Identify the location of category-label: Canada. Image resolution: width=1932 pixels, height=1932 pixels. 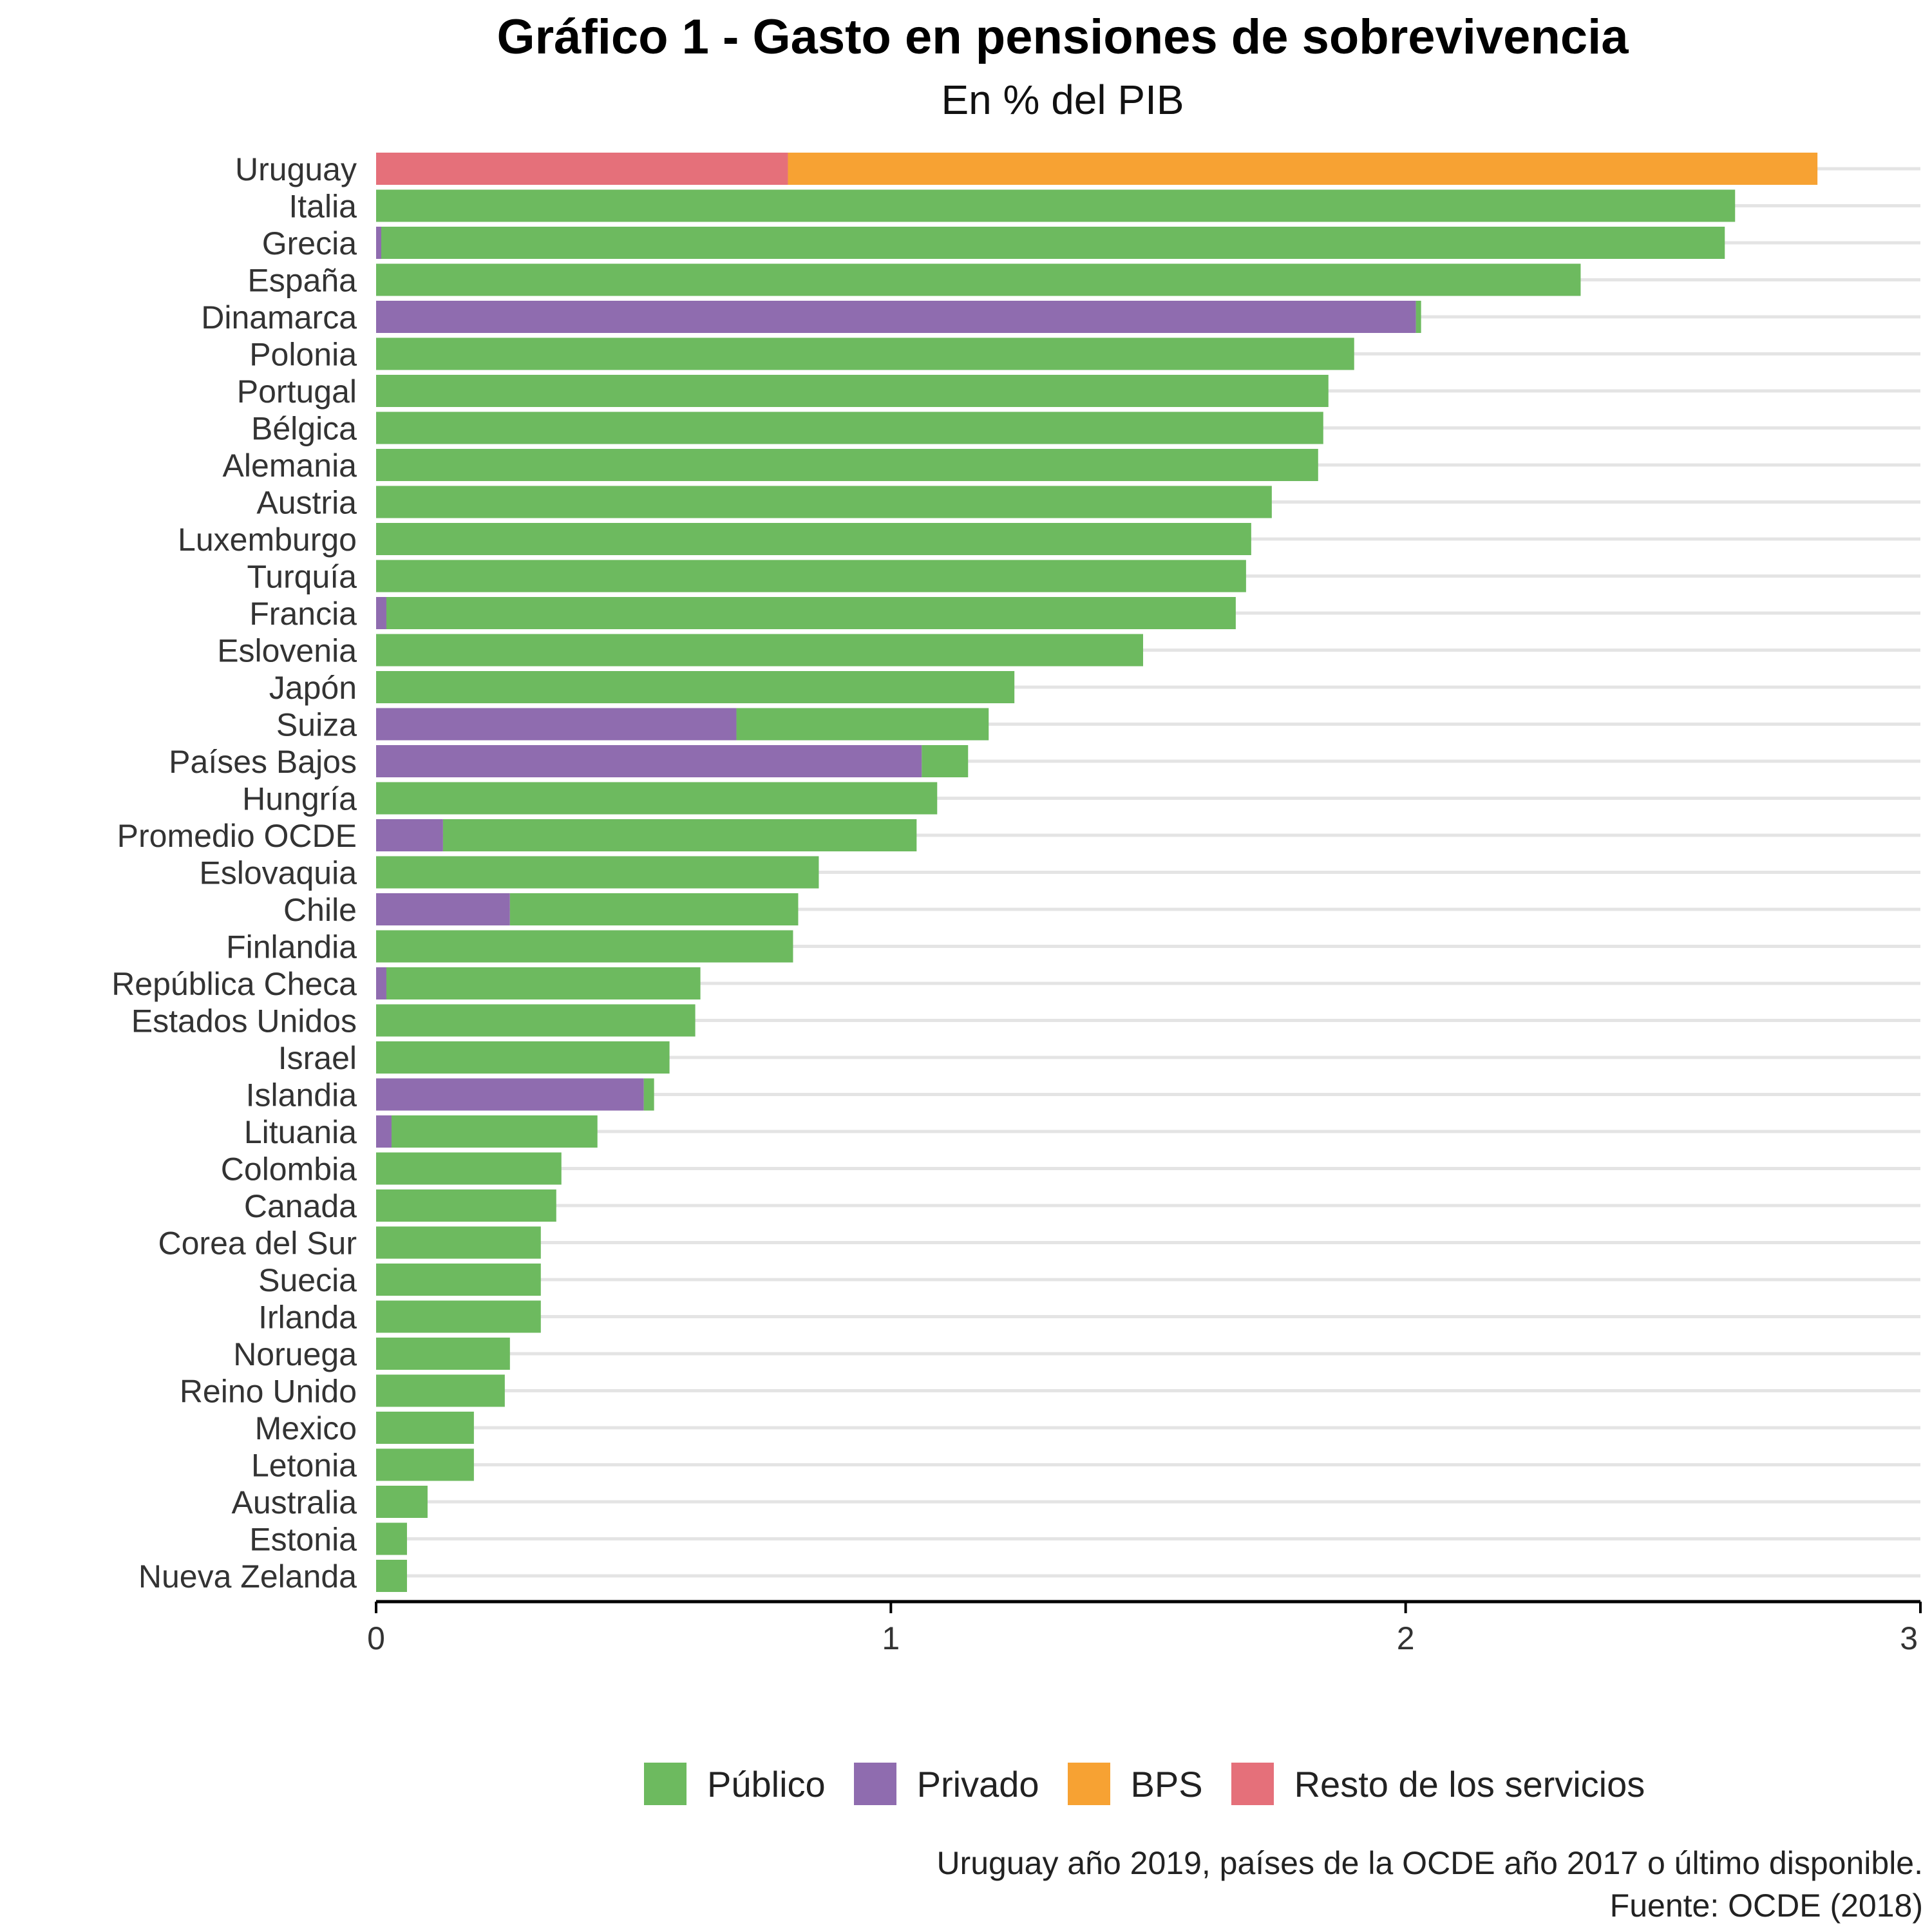
(301, 1206).